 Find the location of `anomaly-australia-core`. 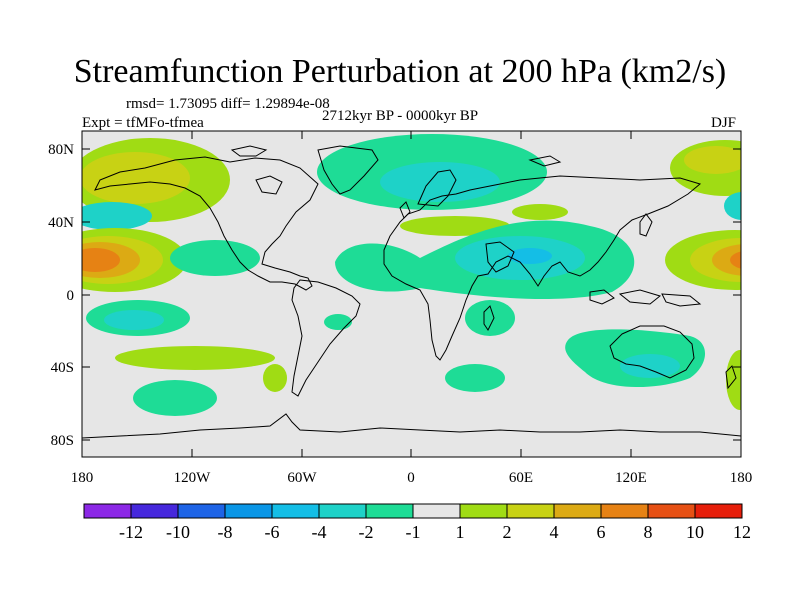

anomaly-australia-core is located at coordinates (650, 366).